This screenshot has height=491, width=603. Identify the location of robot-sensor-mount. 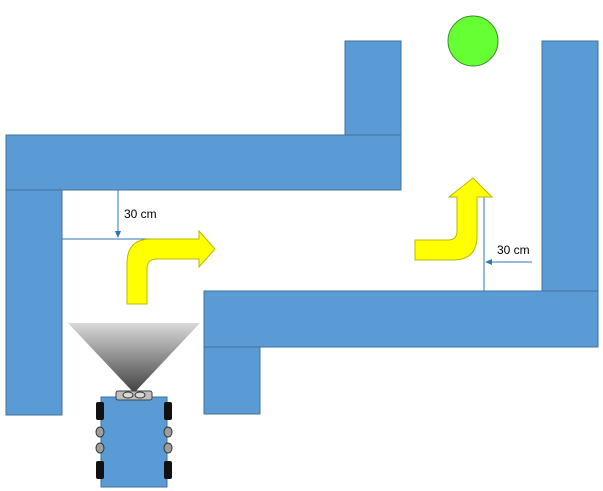
(134, 395).